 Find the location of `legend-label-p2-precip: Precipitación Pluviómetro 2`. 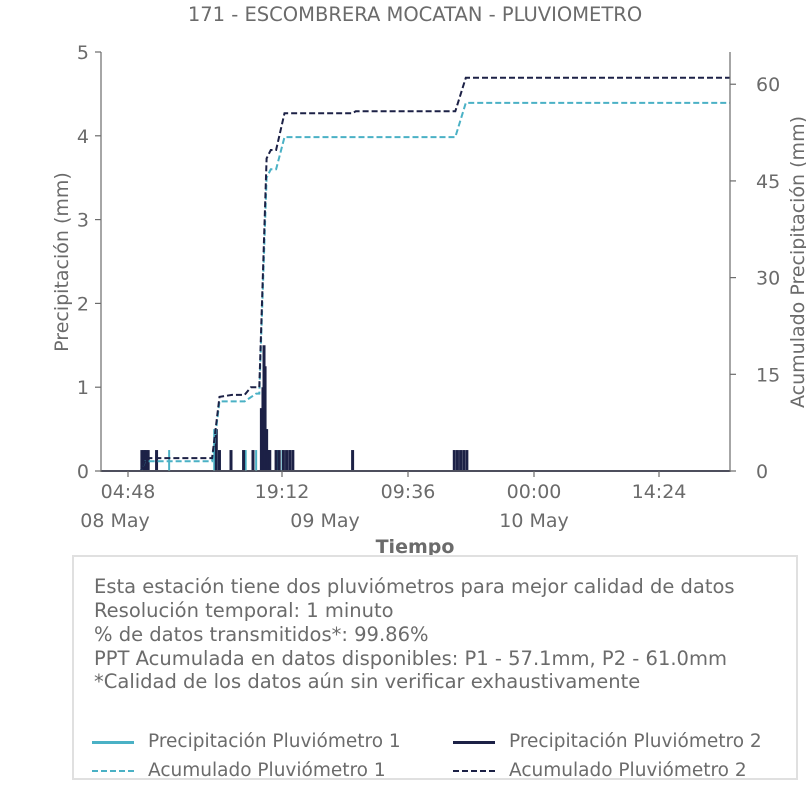

legend-label-p2-precip: Precipitación Pluviómetro 2 is located at coordinates (635, 741).